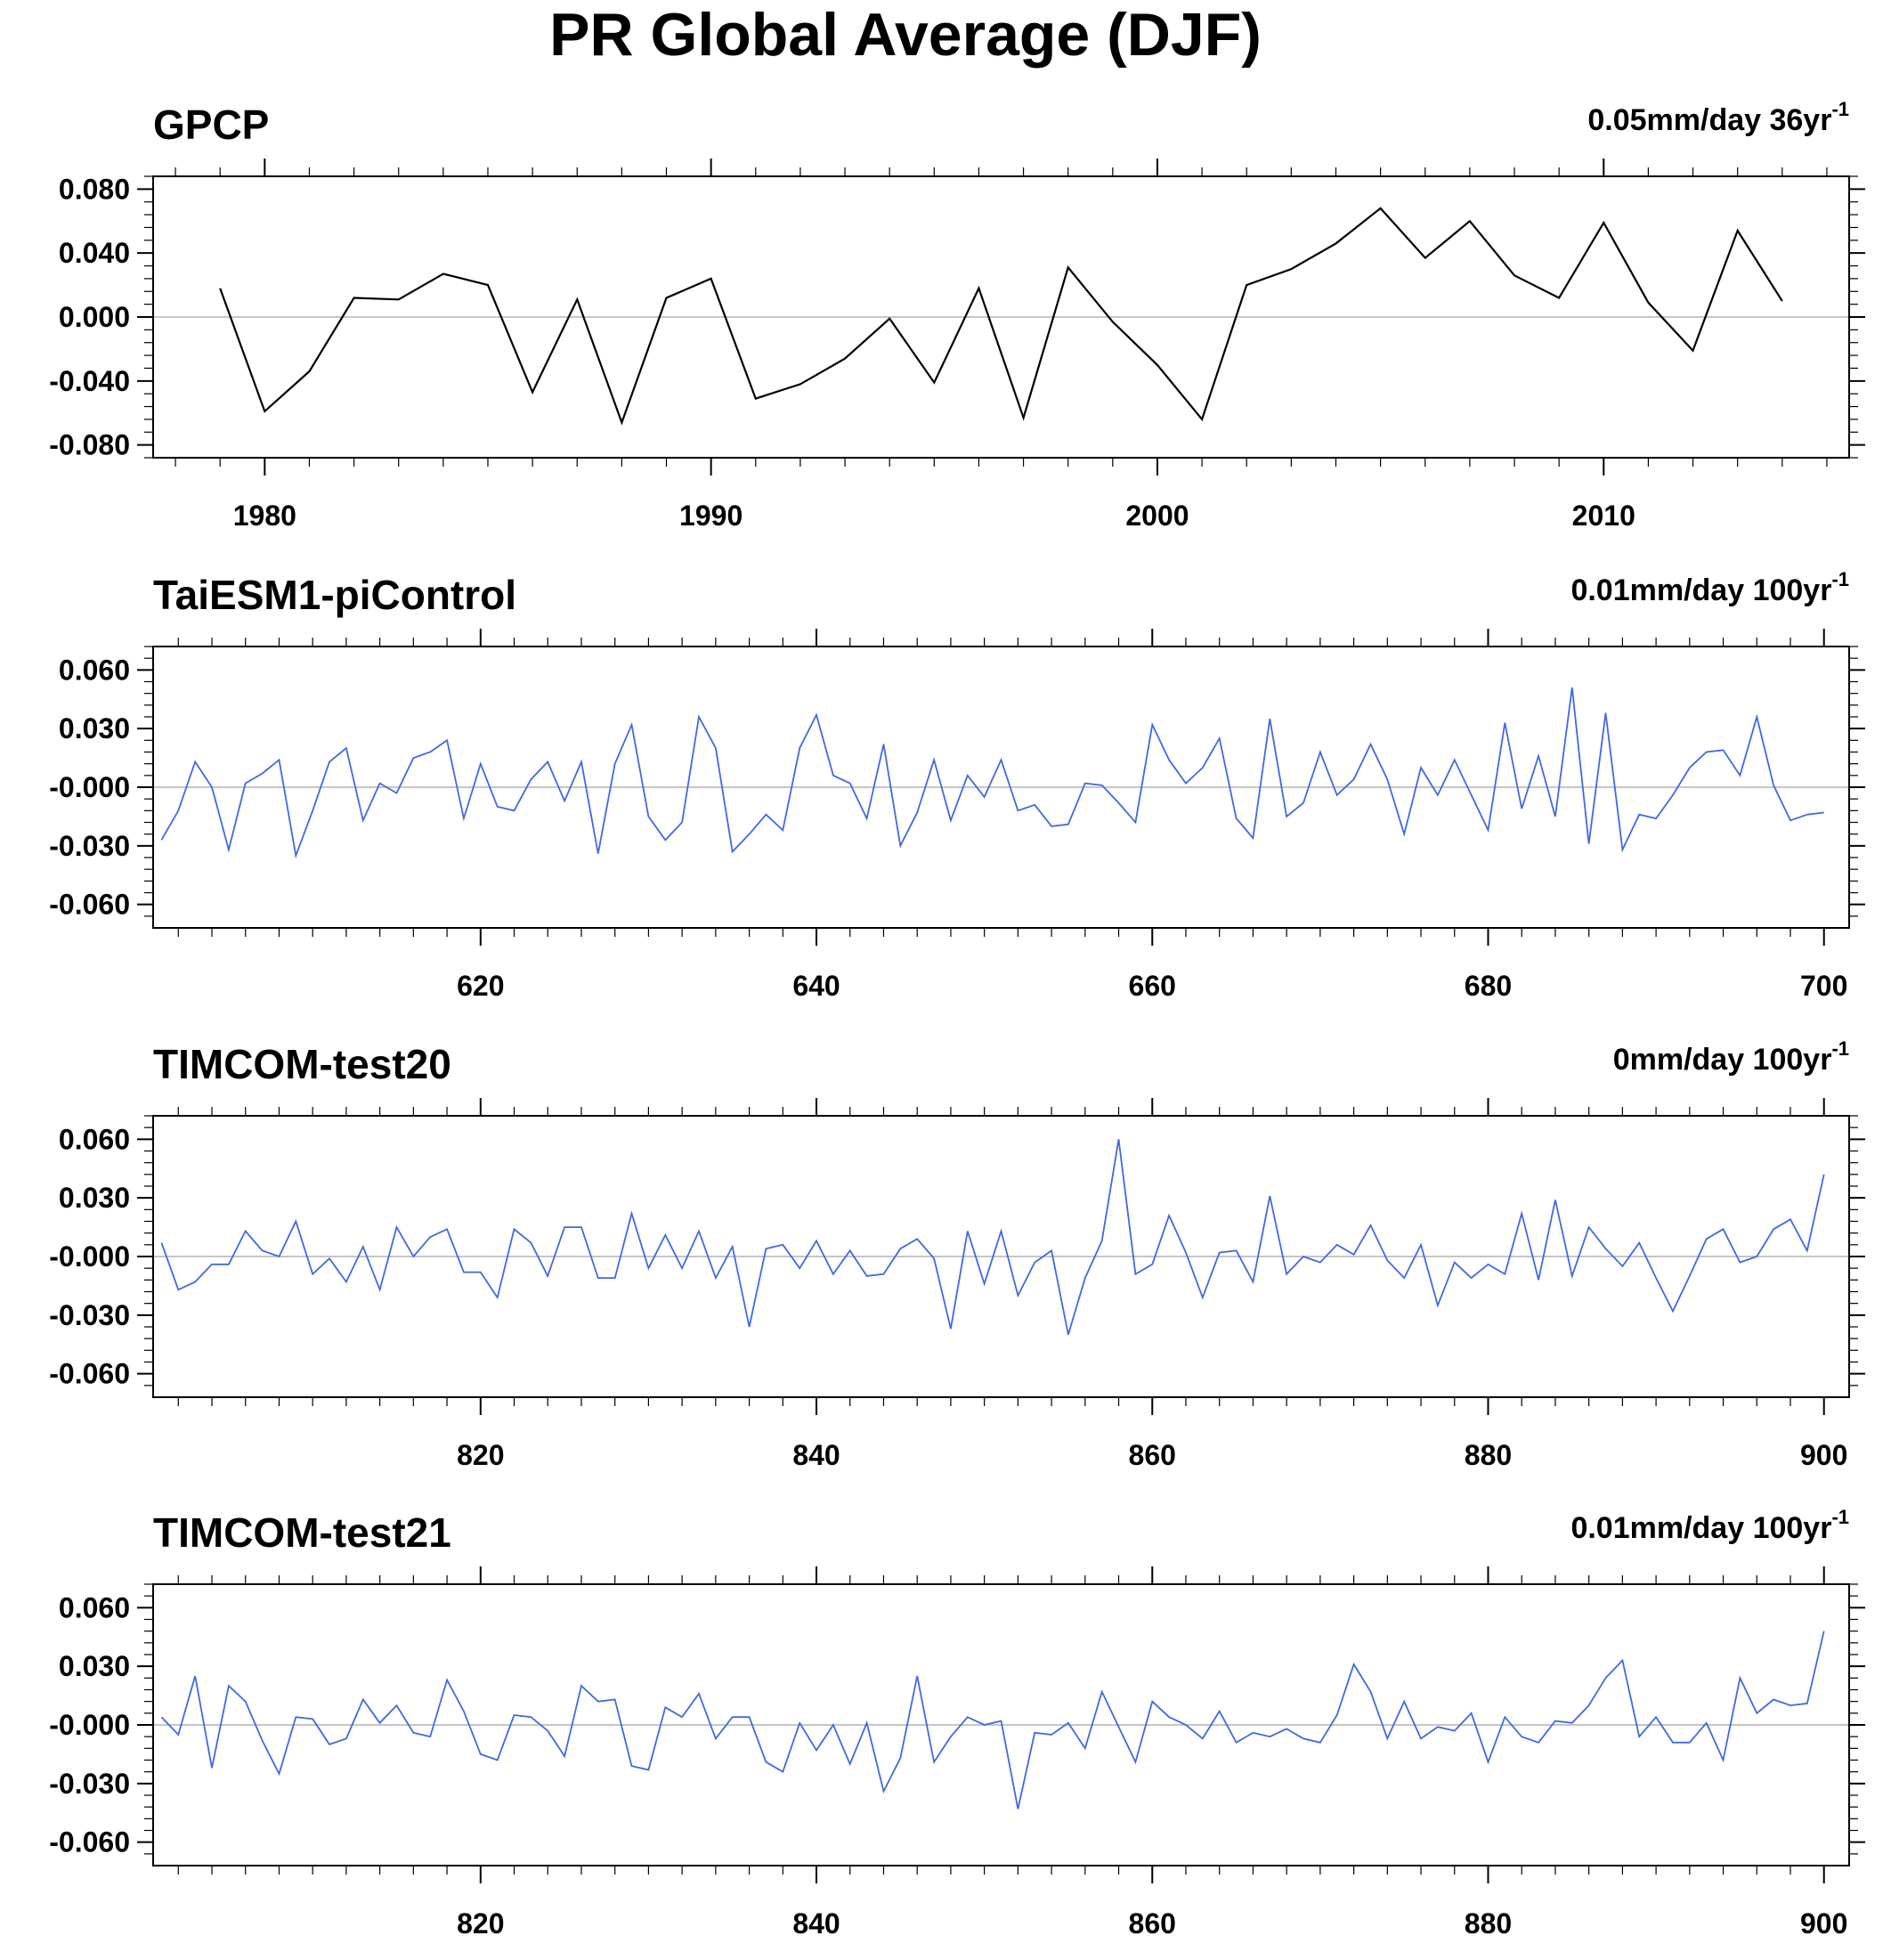 The width and height of the screenshot is (1891, 1960). What do you see at coordinates (302, 1064) in the screenshot?
I see `panel-title: TIMCOM-test20` at bounding box center [302, 1064].